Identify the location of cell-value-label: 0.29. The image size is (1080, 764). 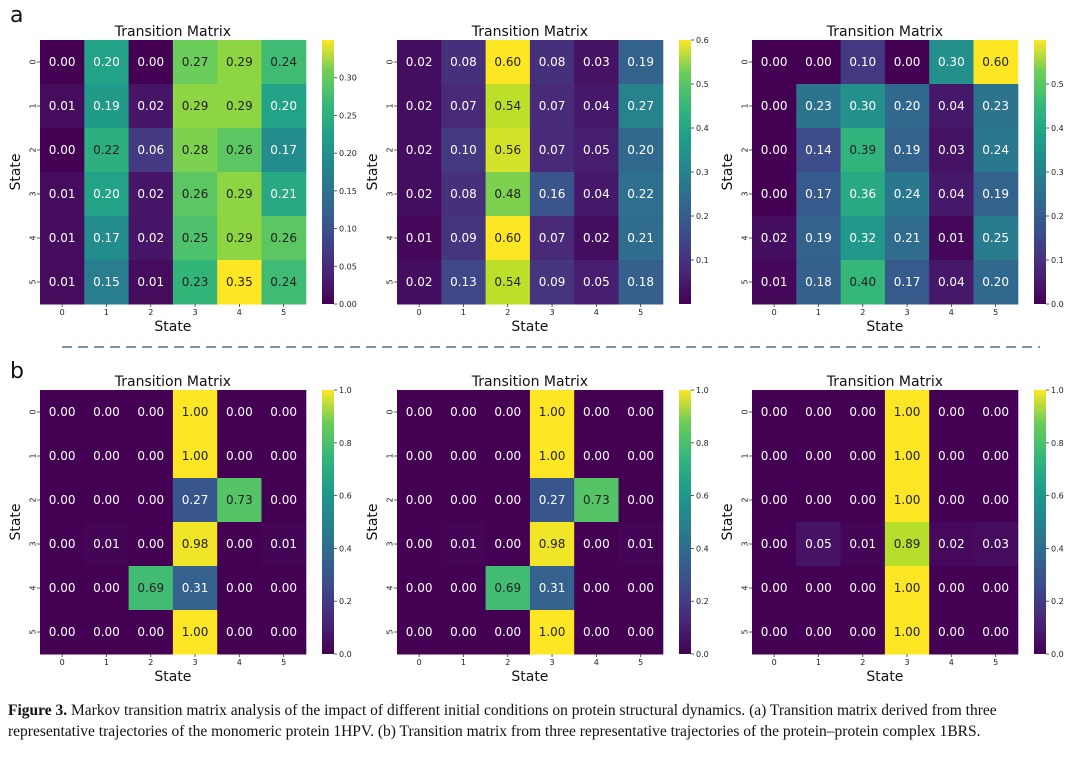
(239, 194).